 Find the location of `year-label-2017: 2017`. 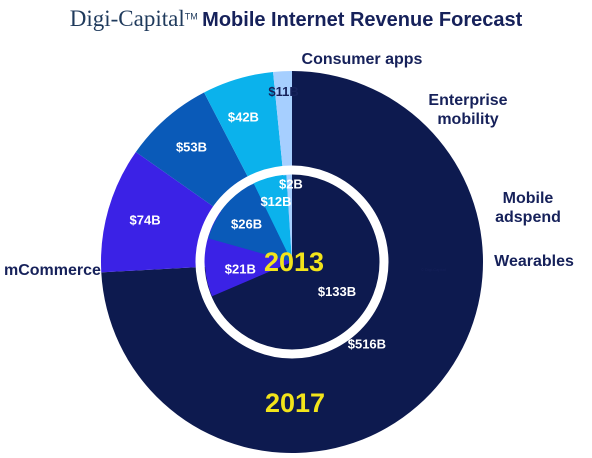

year-label-2017: 2017 is located at coordinates (295, 403).